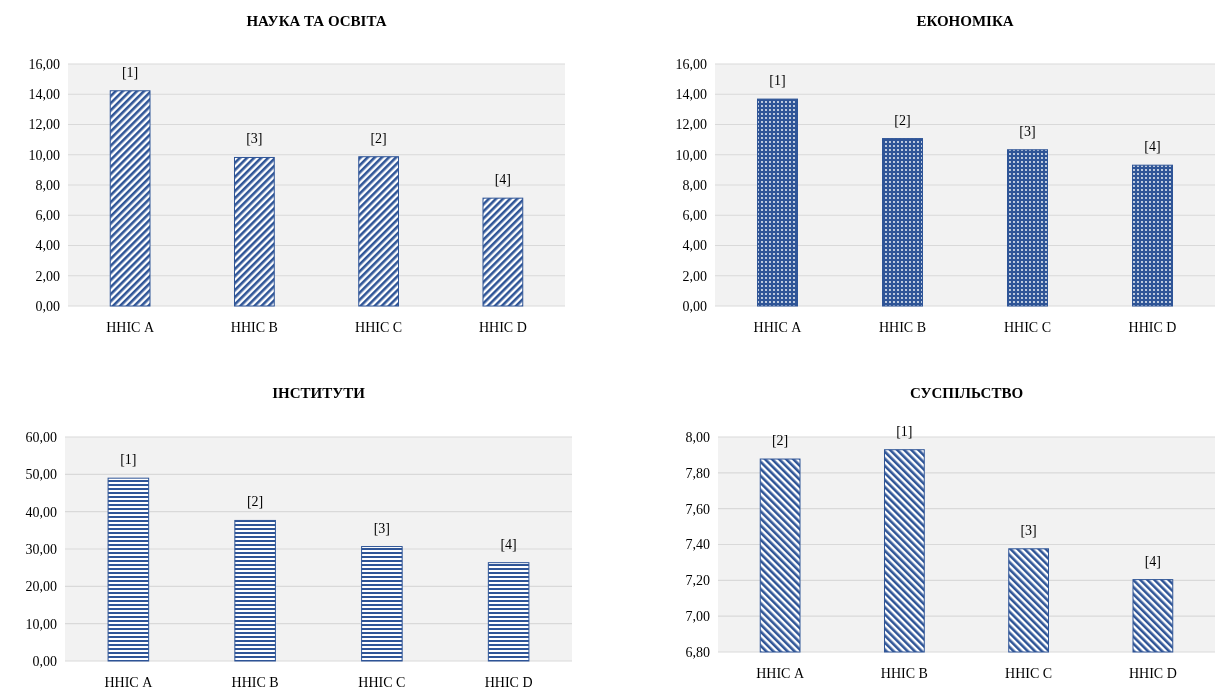 Image resolution: width=1221 pixels, height=693 pixels. Describe the element at coordinates (41, 587) in the screenshot. I see `y-tick-label: 20,00` at that location.